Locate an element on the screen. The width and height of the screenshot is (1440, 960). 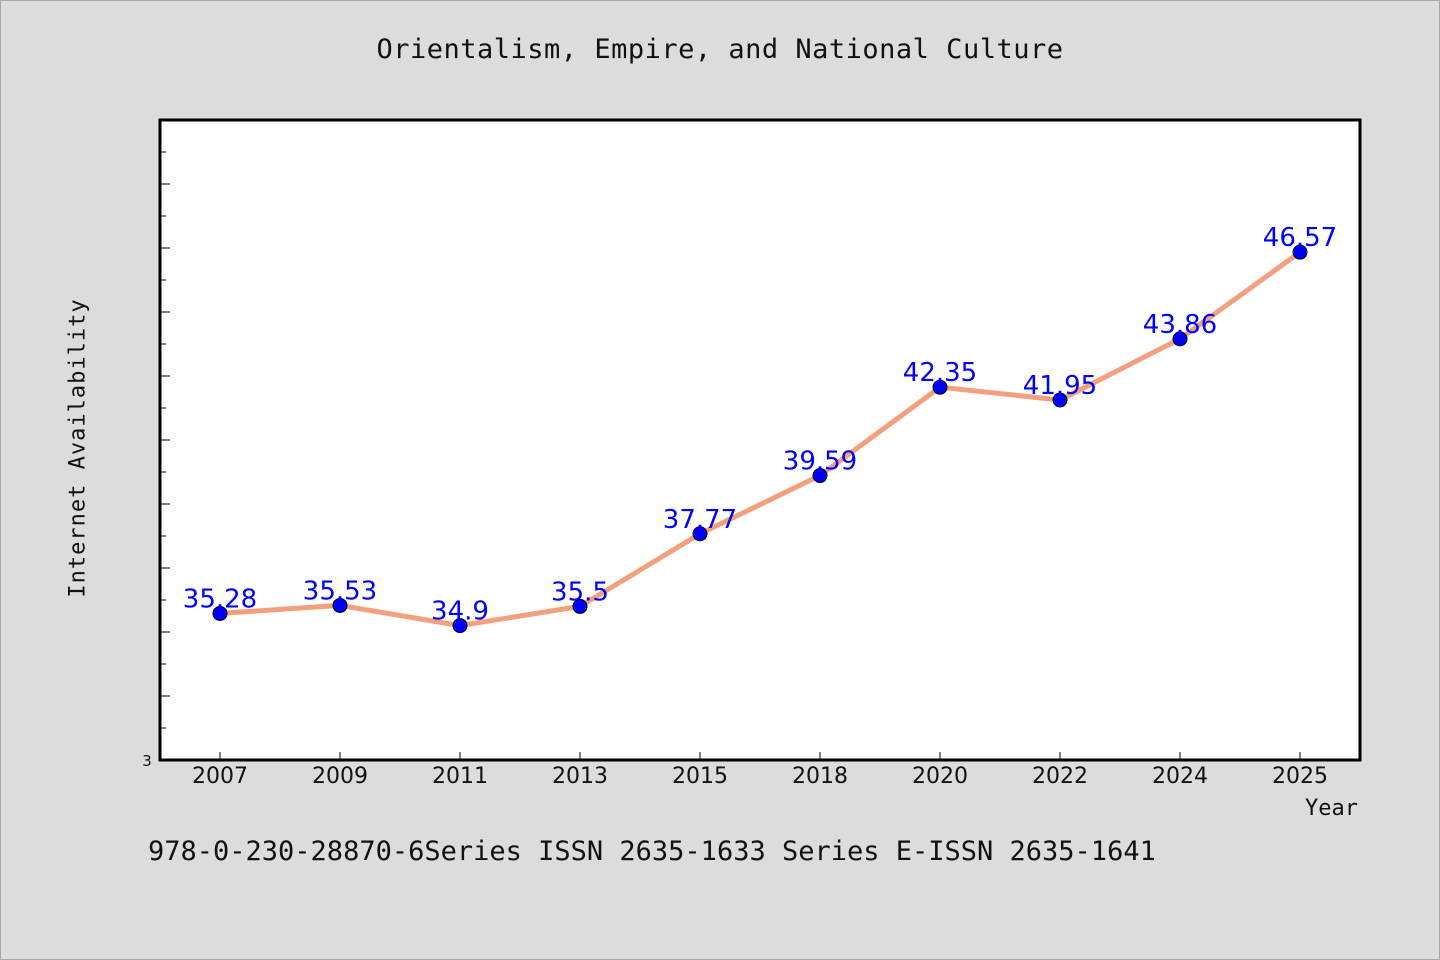
data-label: 43.86 is located at coordinates (1180, 325).